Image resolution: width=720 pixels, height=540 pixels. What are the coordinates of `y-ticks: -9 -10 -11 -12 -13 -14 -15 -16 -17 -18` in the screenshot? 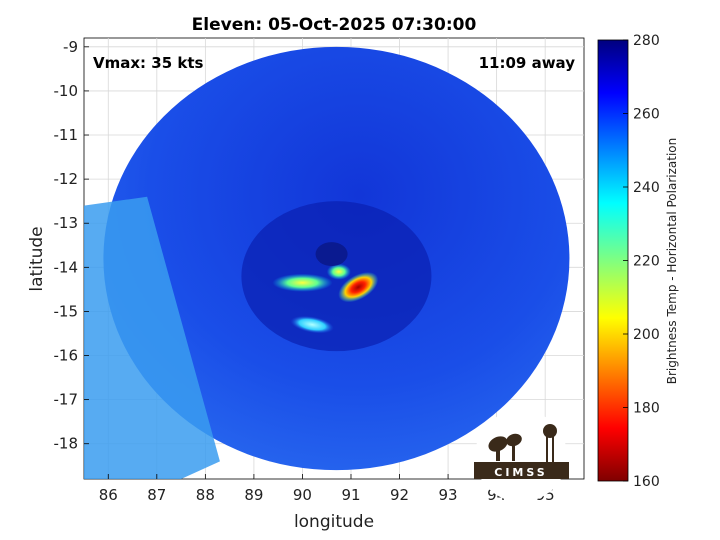 It's located at (71, 245).